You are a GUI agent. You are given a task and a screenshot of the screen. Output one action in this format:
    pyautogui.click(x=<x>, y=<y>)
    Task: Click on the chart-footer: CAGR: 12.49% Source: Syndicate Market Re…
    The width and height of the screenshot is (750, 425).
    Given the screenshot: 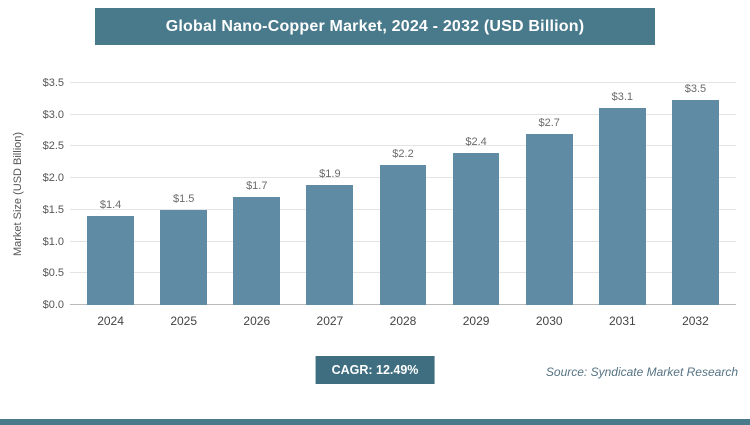 What is the action you would take?
    pyautogui.click(x=375, y=372)
    